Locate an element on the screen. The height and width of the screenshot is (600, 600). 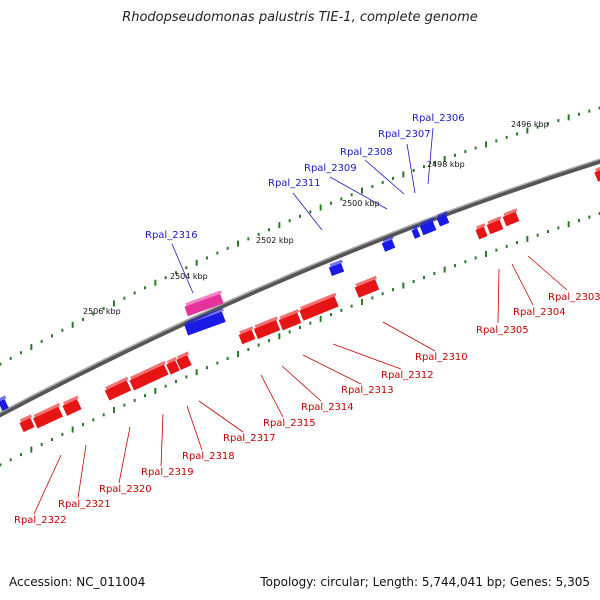
gene-rpal-2311-body is located at coordinates (336, 269).